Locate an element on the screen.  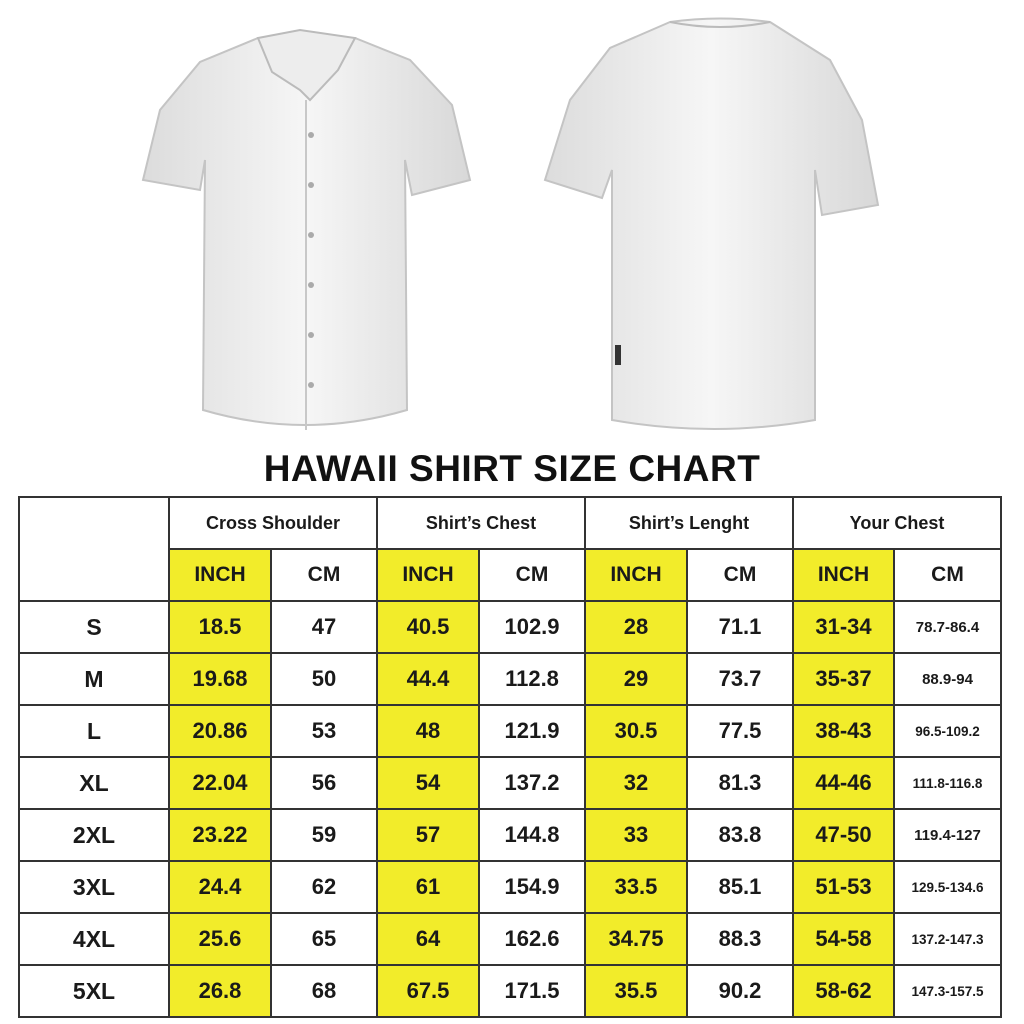
value-cell: 154.9 is located at coordinates (532, 887).